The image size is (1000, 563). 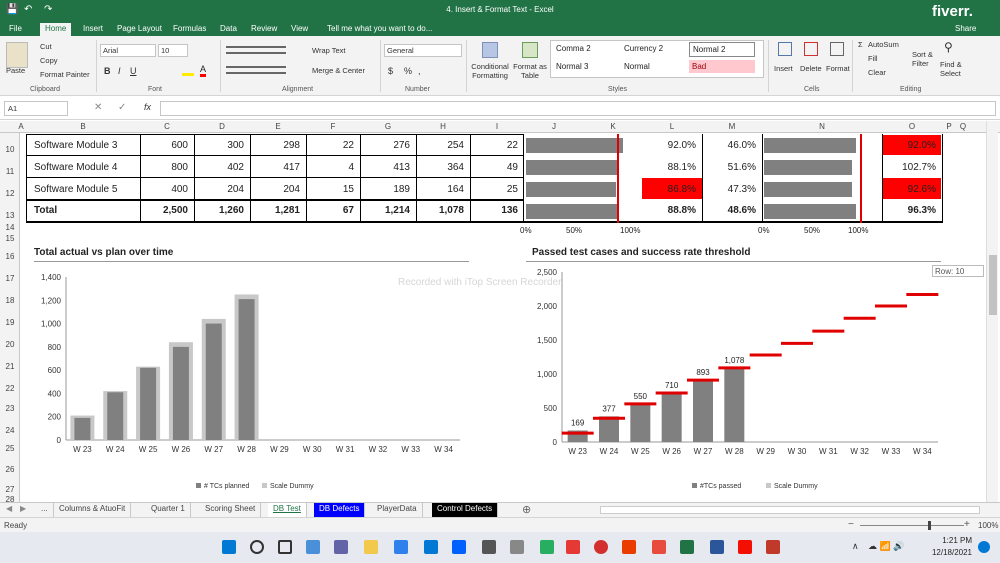 I want to click on column-header: C, so click(x=167, y=126).